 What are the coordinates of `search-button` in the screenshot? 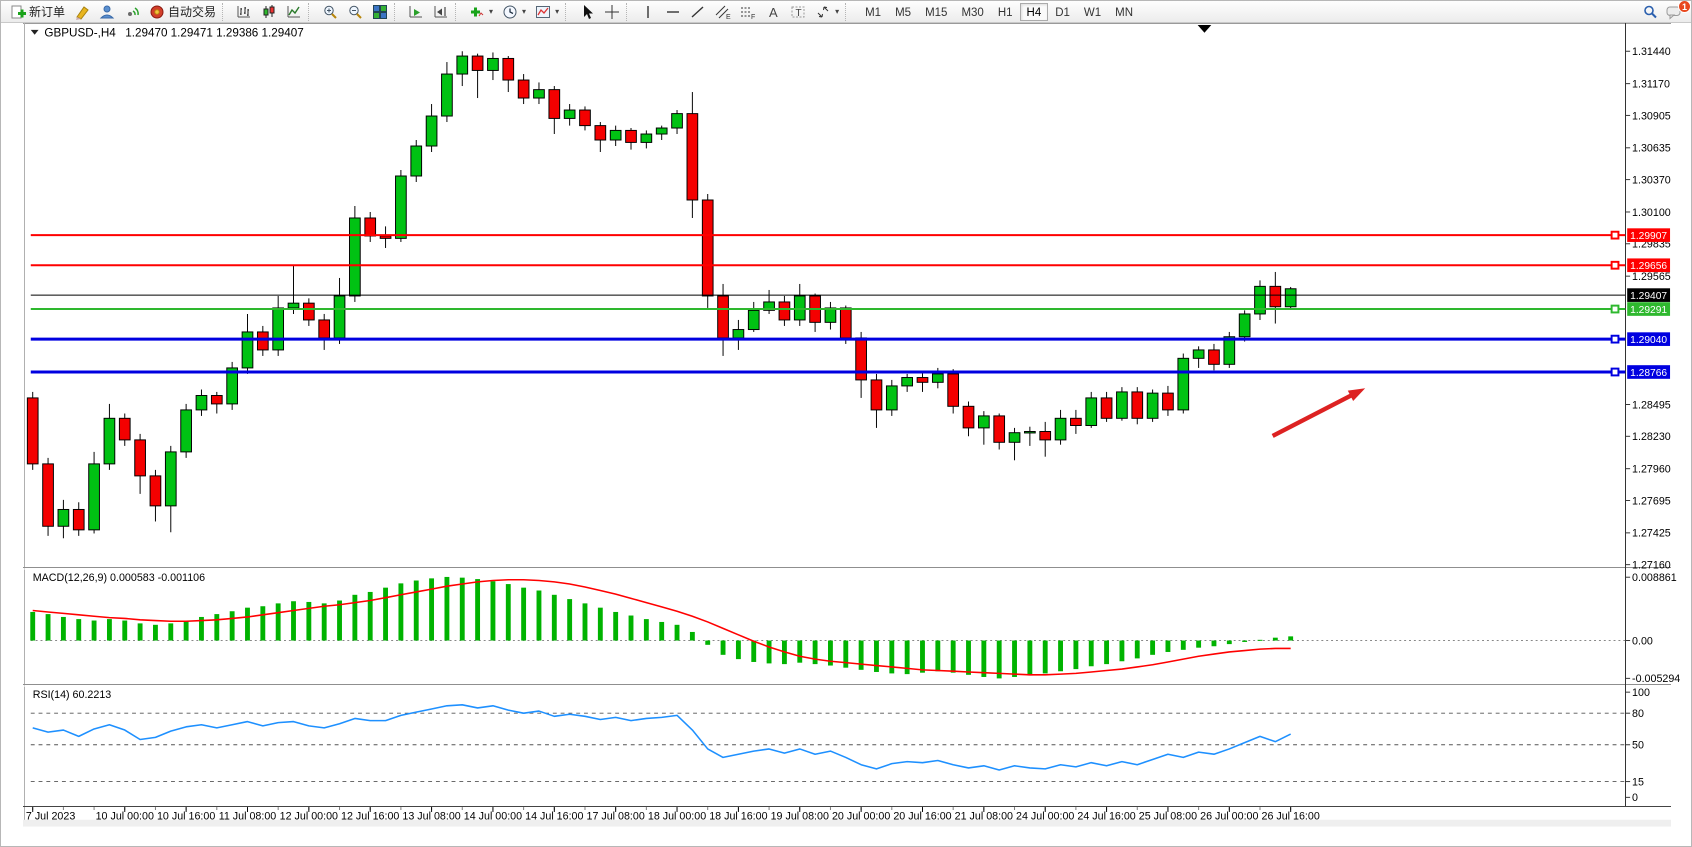 It's located at (1649, 12).